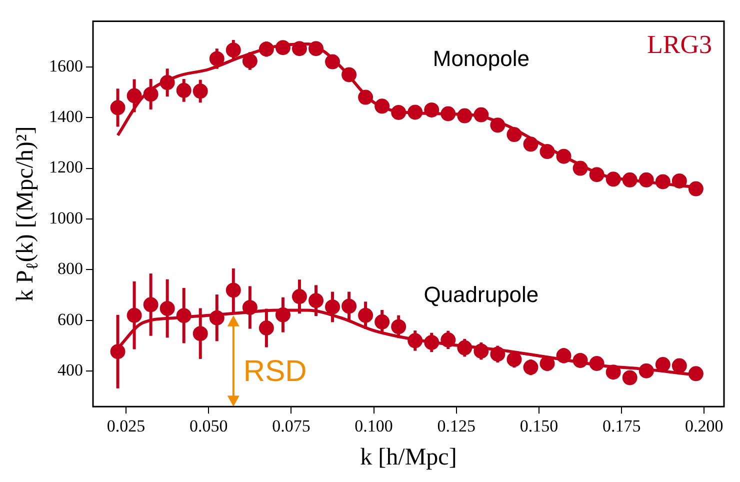 Image resolution: width=740 pixels, height=482 pixels. Describe the element at coordinates (291, 426) in the screenshot. I see `x-tick-label: 0.075` at that location.